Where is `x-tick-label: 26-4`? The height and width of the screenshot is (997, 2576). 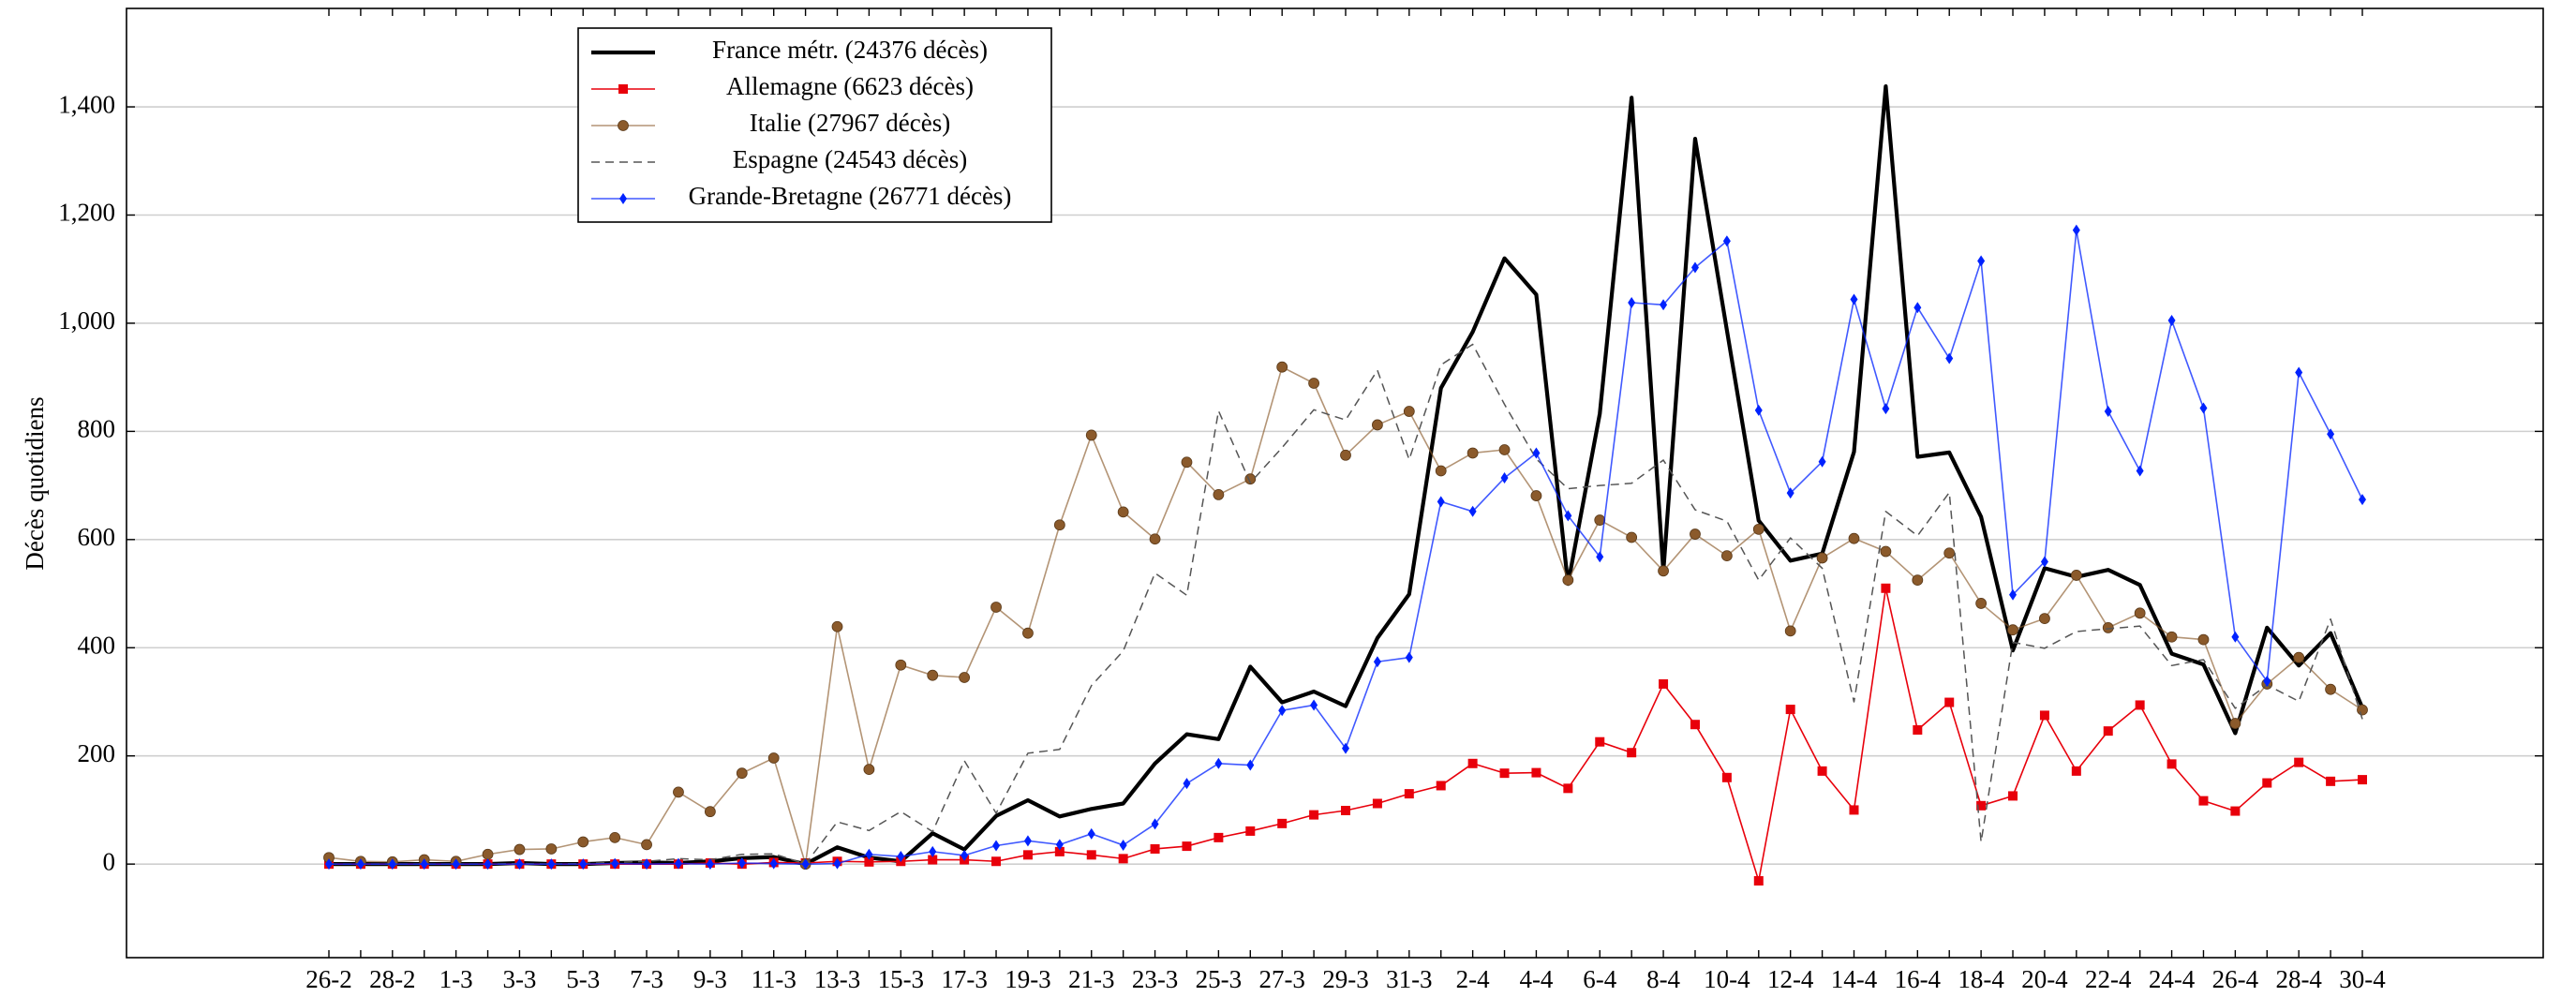
x-tick-label: 26-4 is located at coordinates (2235, 979).